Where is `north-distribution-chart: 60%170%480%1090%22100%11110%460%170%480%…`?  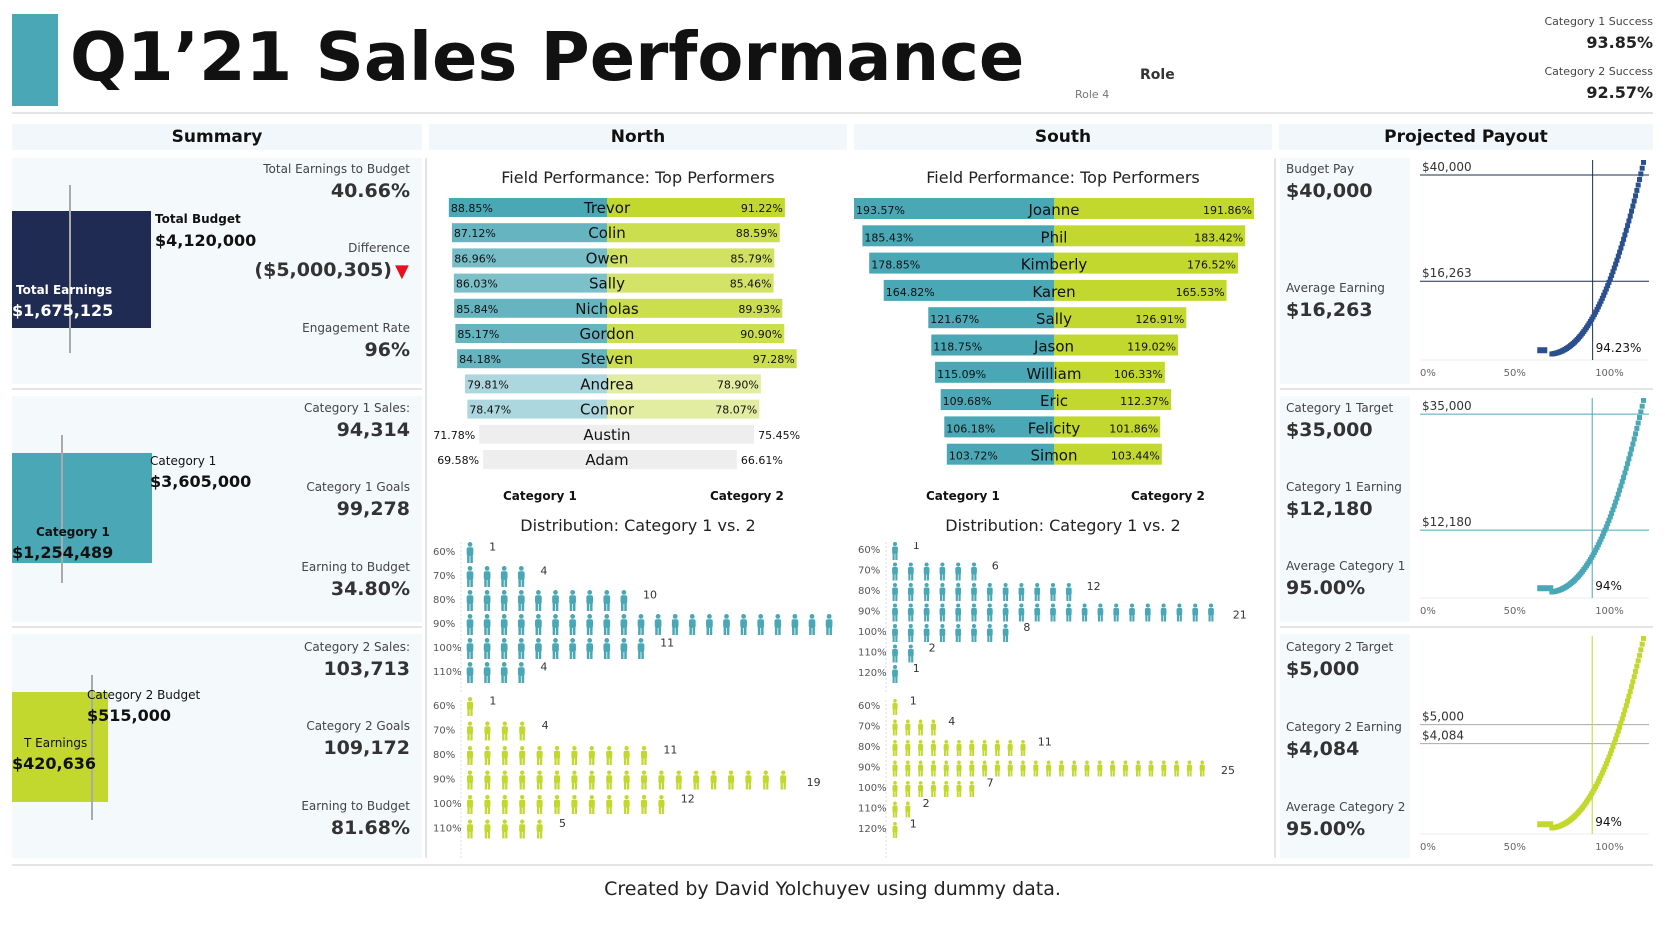 north-distribution-chart: 60%170%480%1090%22100%11110%460%170%480%… is located at coordinates (633, 700).